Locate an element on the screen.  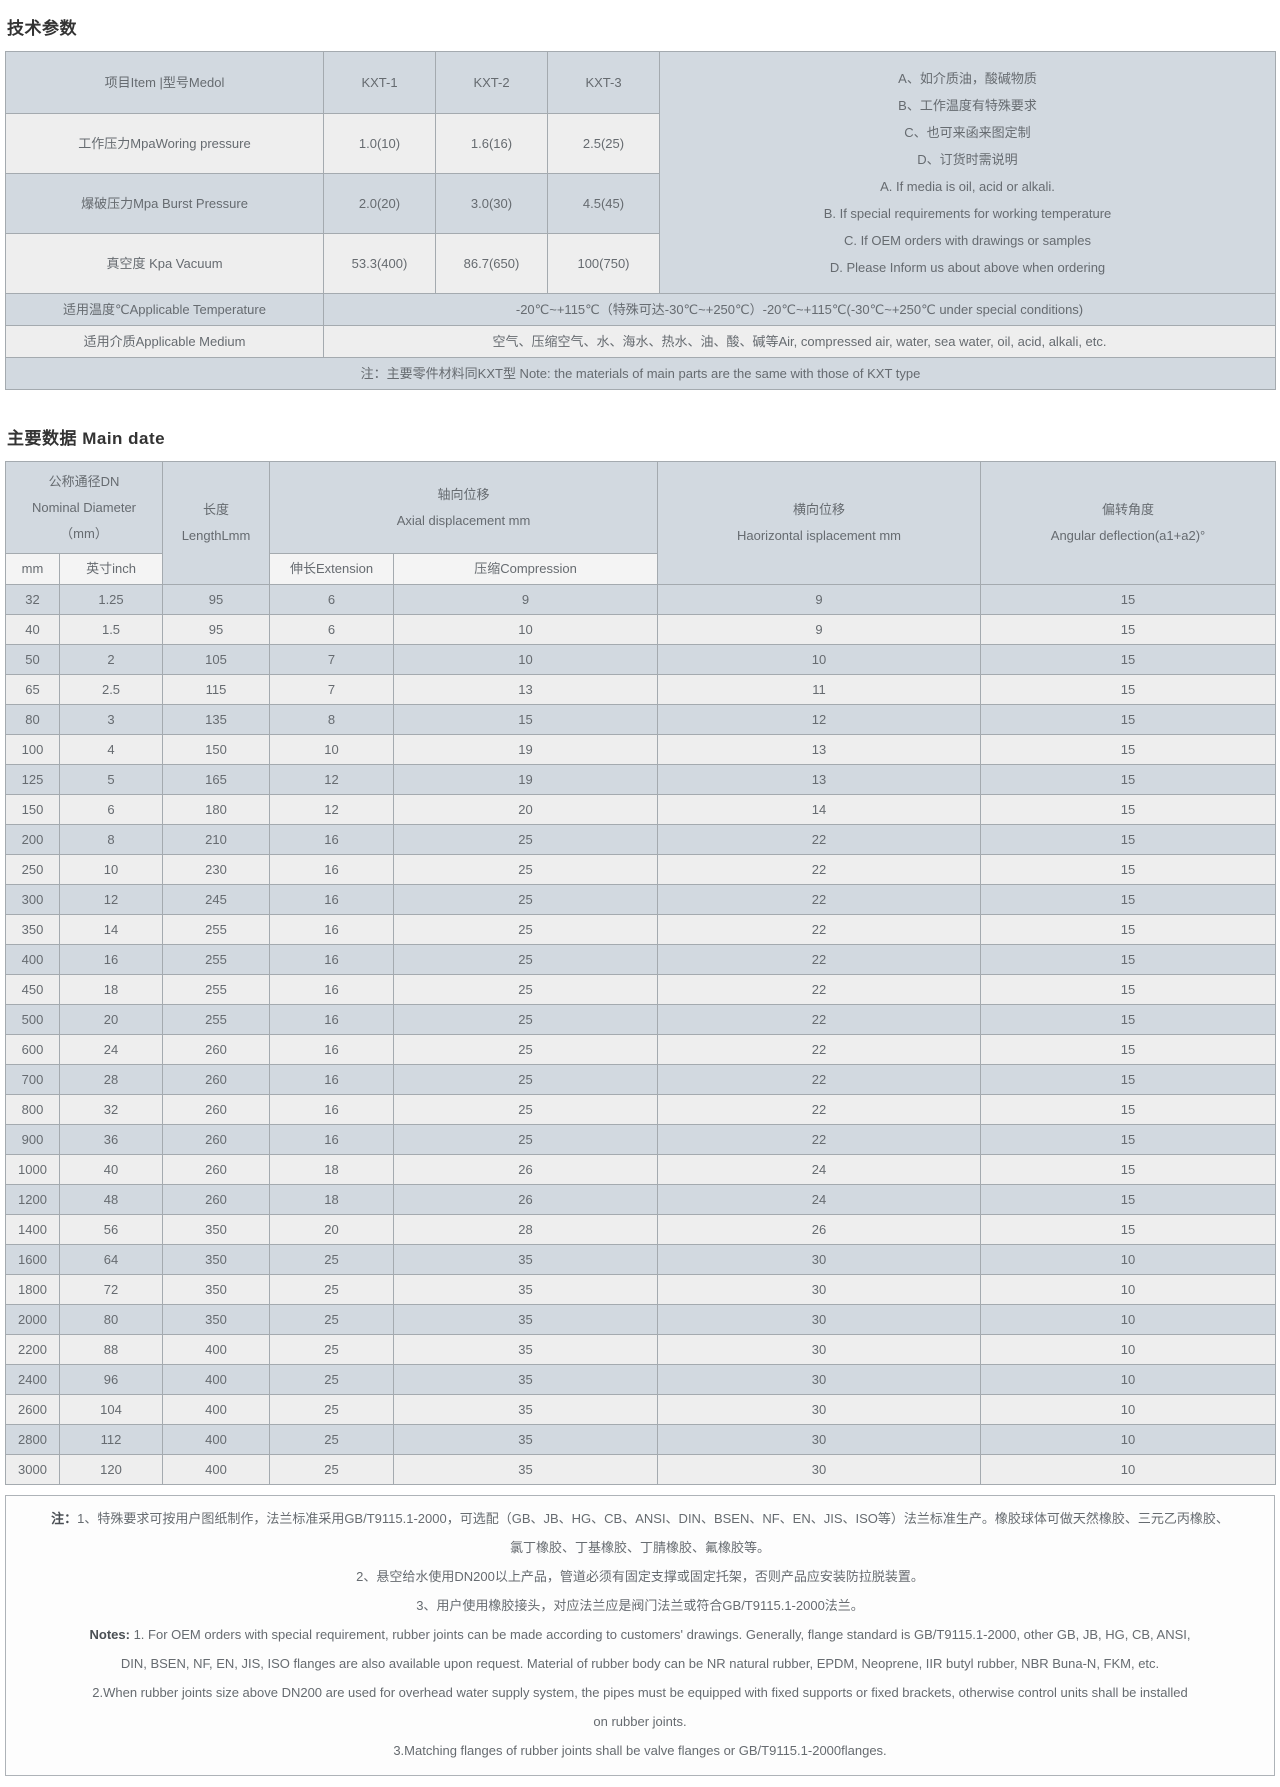
subheader-compression: 压缩Compression is located at coordinates (526, 569).